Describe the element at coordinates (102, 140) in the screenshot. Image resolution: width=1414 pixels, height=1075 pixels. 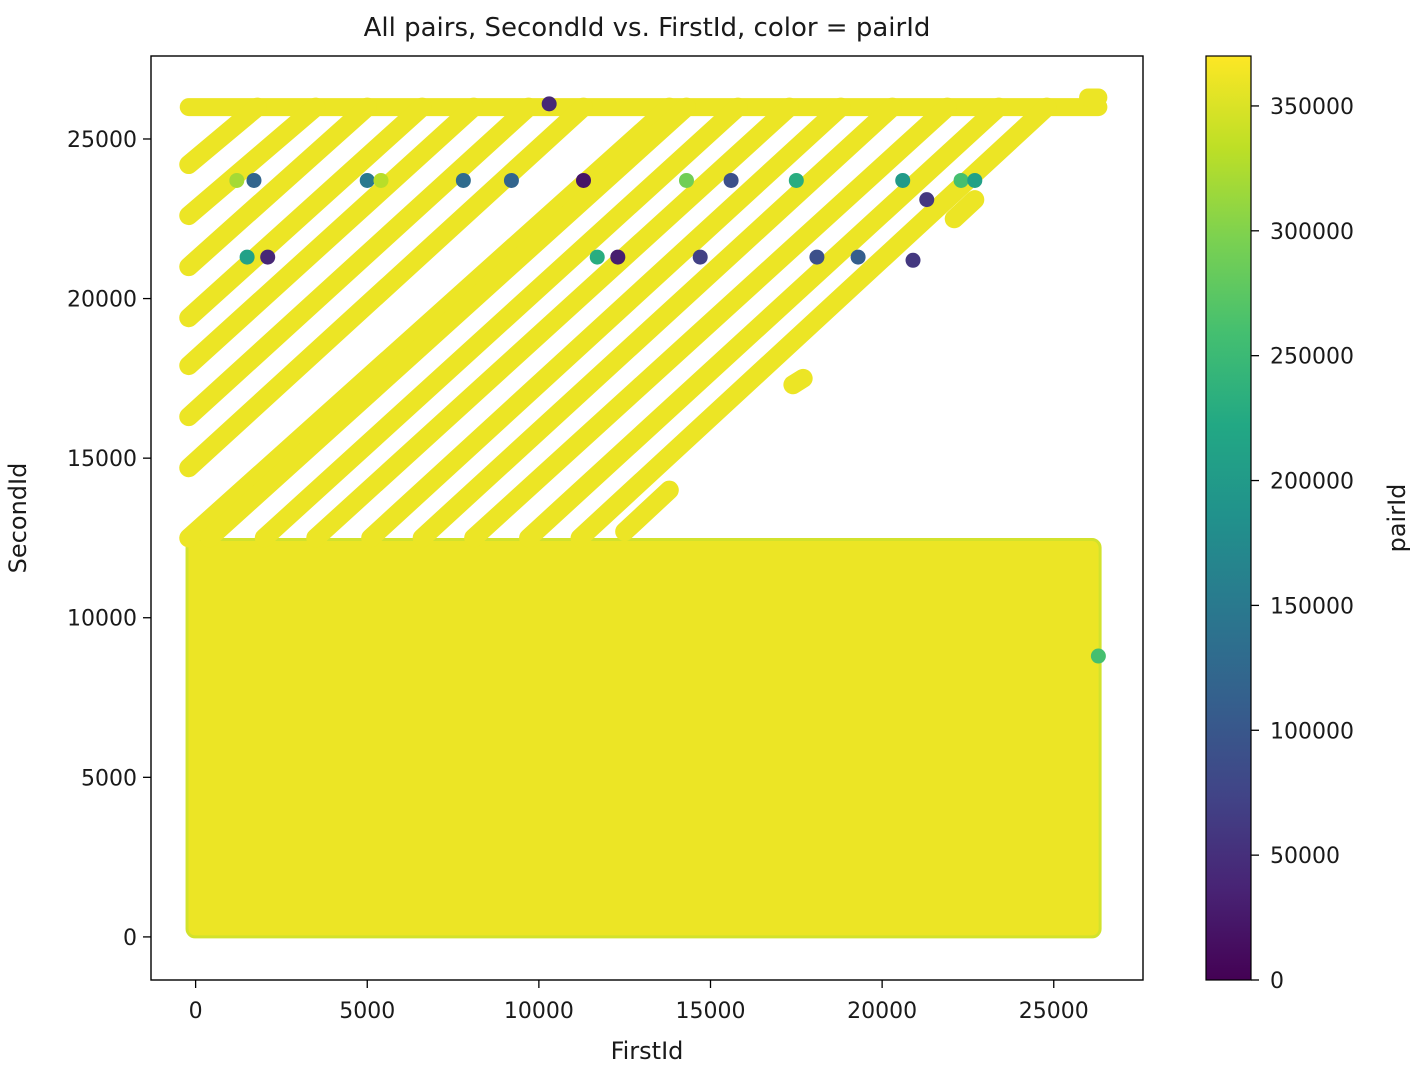
I see `y-tick-label: 25000` at that location.